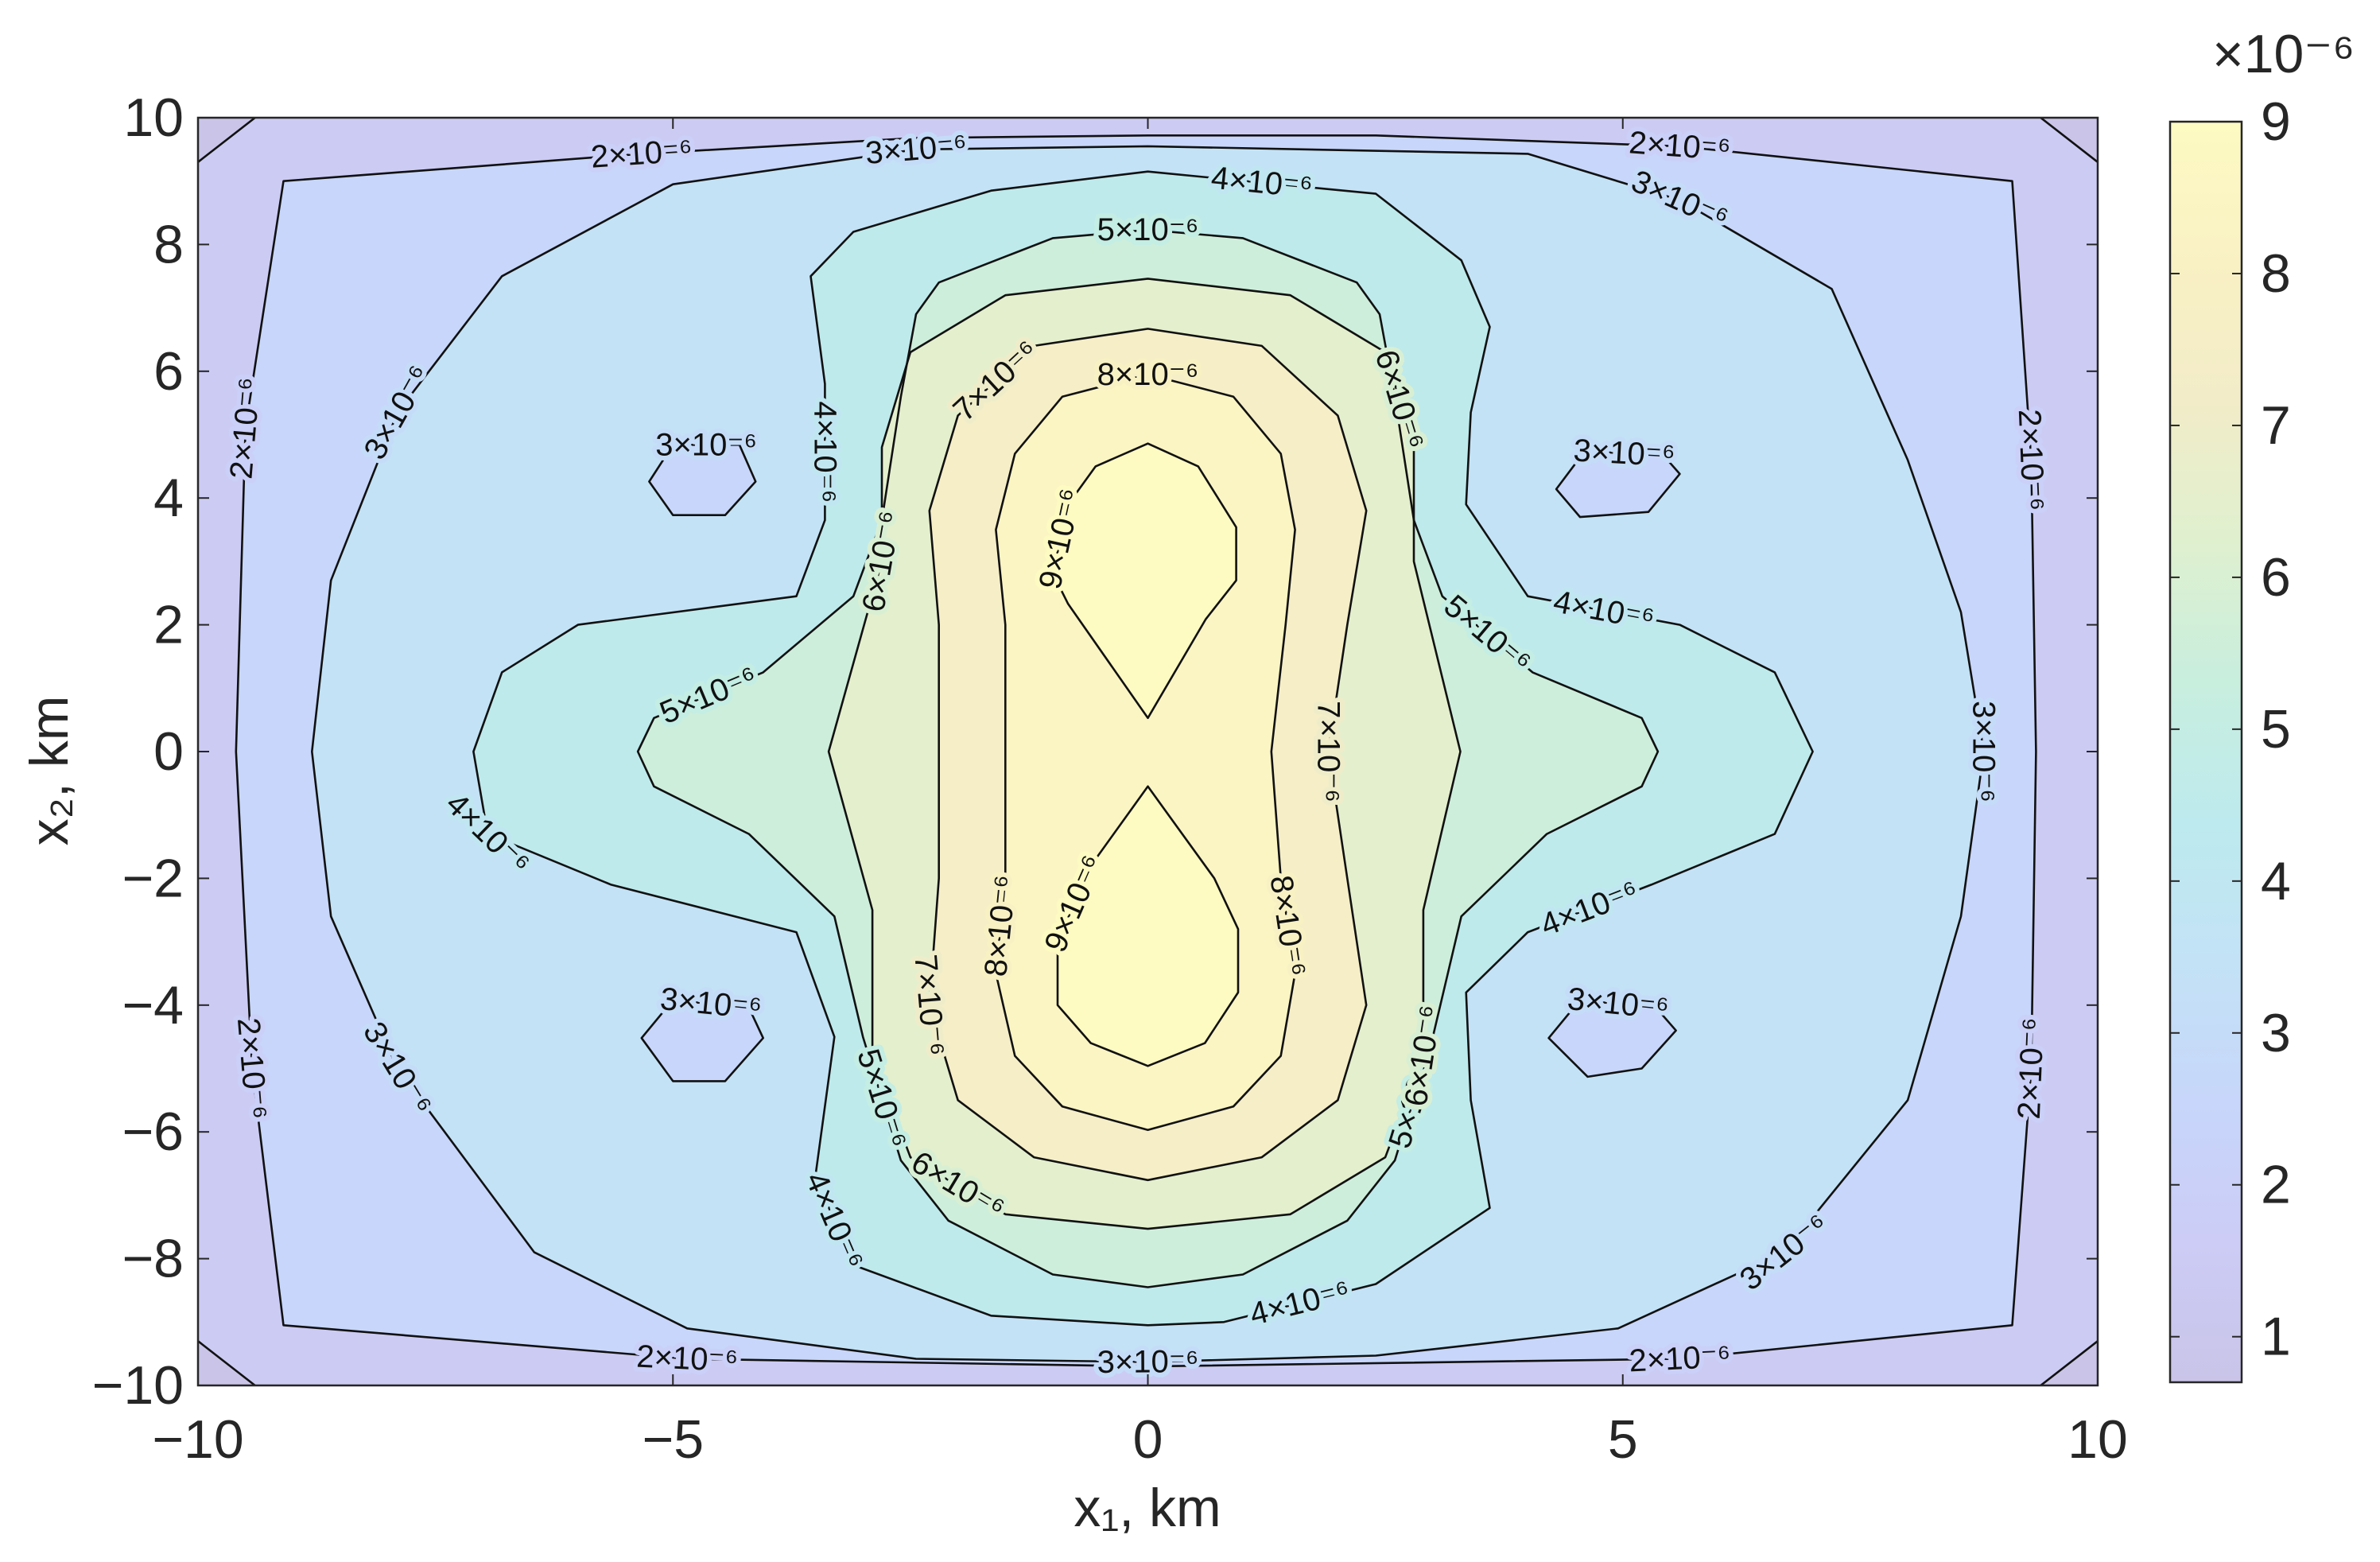  What do you see at coordinates (2276, 1337) in the screenshot?
I see `colorbar-tick-label: 1` at bounding box center [2276, 1337].